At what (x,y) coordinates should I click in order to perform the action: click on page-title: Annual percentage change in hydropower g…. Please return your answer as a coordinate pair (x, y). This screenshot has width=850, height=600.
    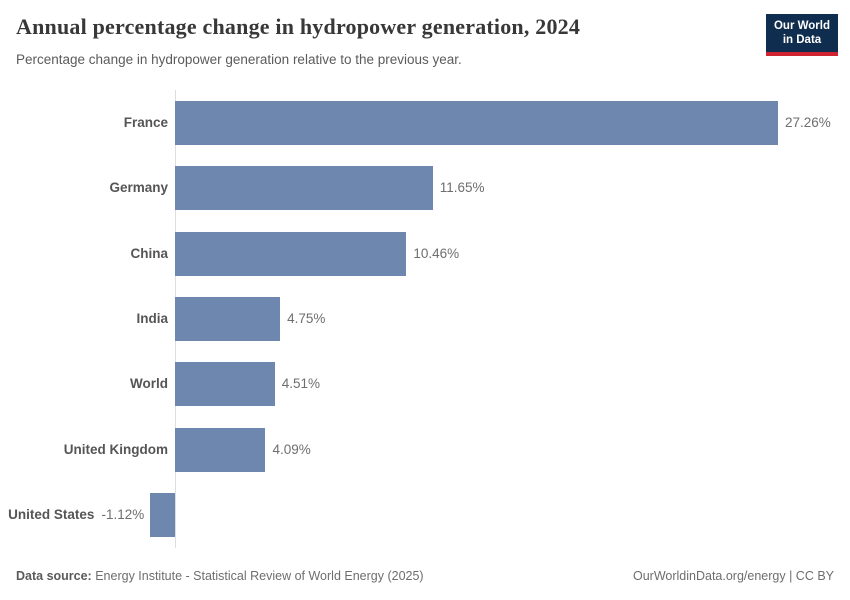
    Looking at the image, I should click on (298, 26).